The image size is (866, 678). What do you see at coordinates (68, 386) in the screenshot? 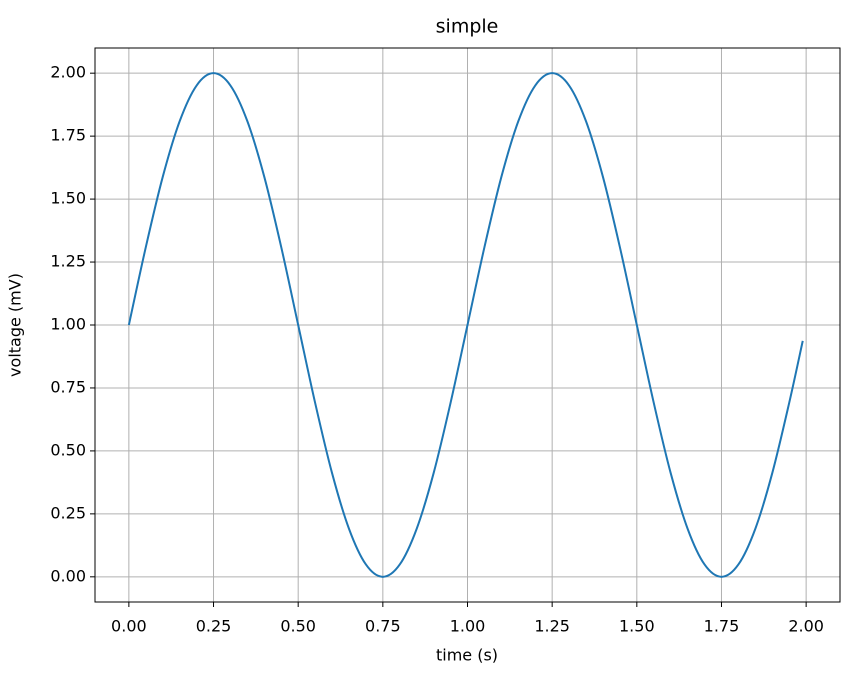
I see `y-tick-label: 0.75` at bounding box center [68, 386].